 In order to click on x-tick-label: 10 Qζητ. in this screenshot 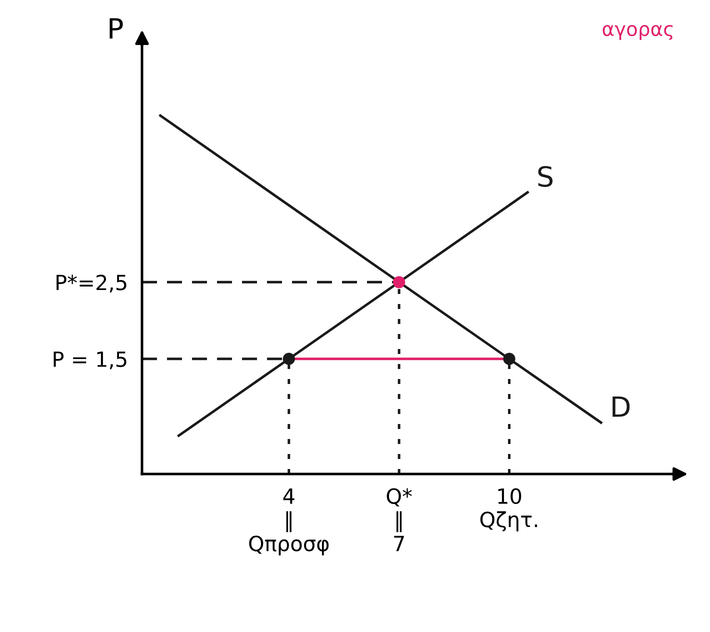, I will do `click(509, 510)`.